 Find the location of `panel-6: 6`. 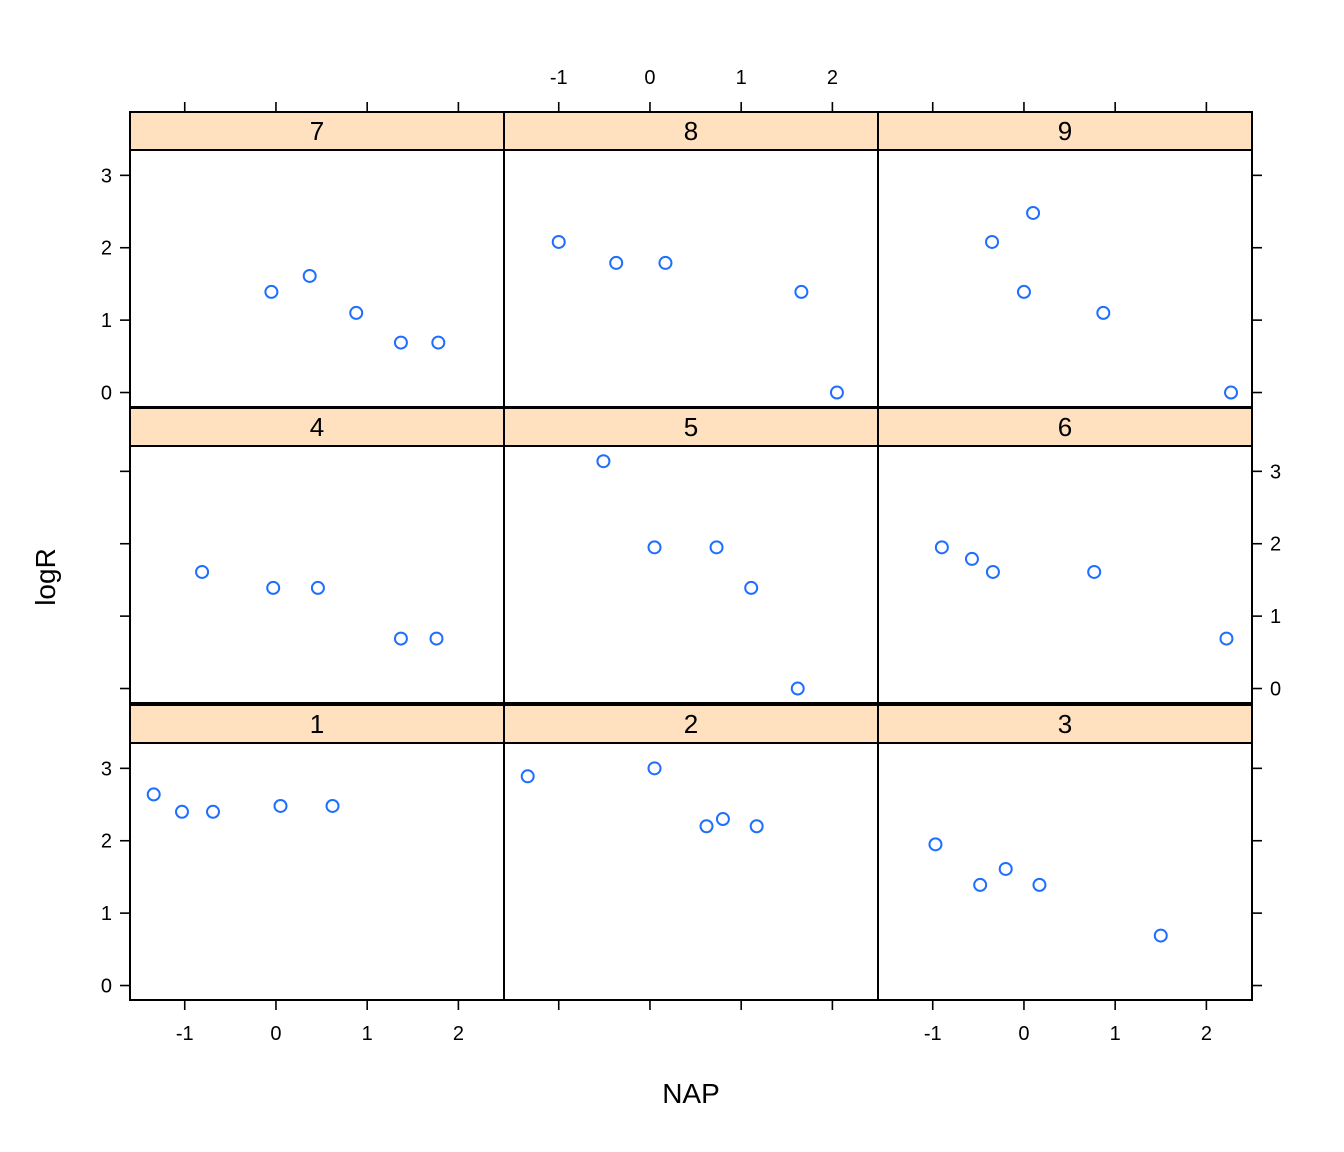

panel-6: 6 is located at coordinates (1065, 555).